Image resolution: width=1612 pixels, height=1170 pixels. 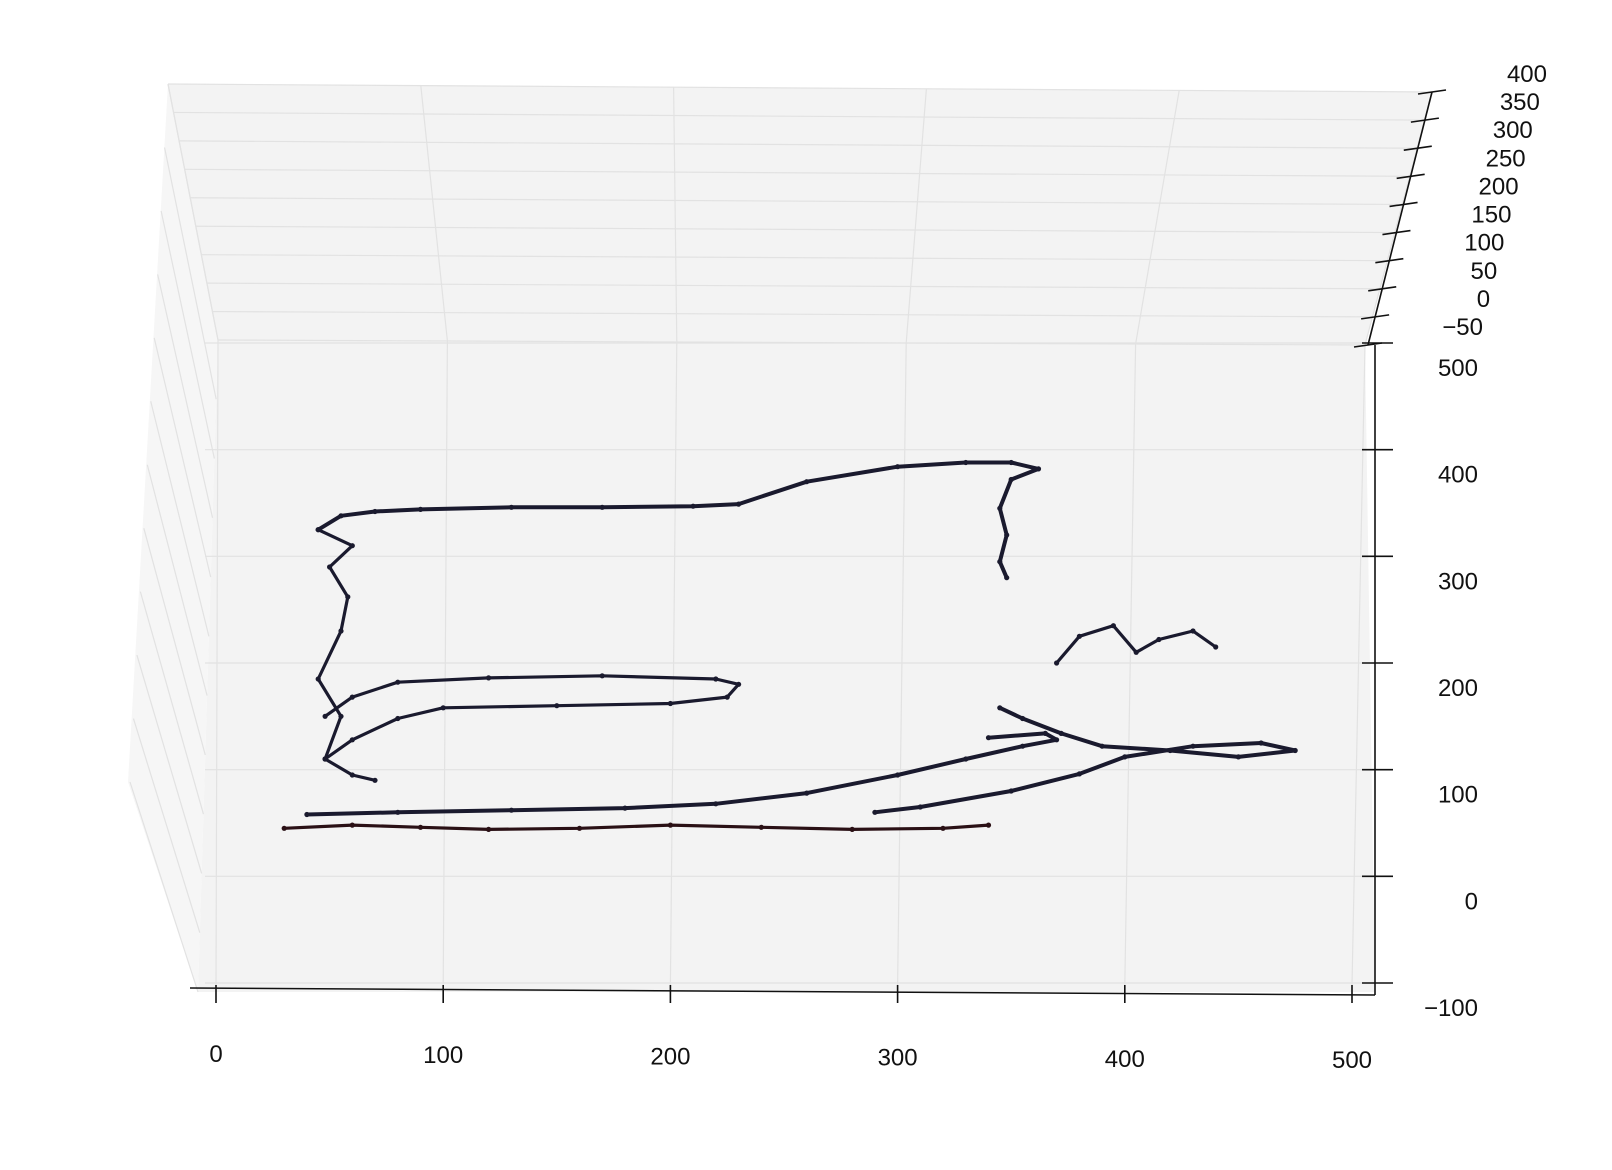 I want to click on y-tick-label: 0, so click(x=1471, y=901).